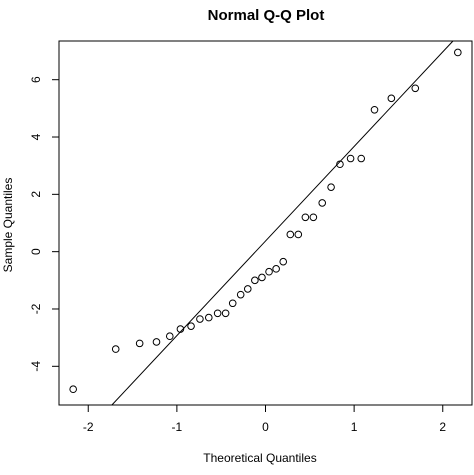  I want to click on y-tick-label: -4, so click(36, 366).